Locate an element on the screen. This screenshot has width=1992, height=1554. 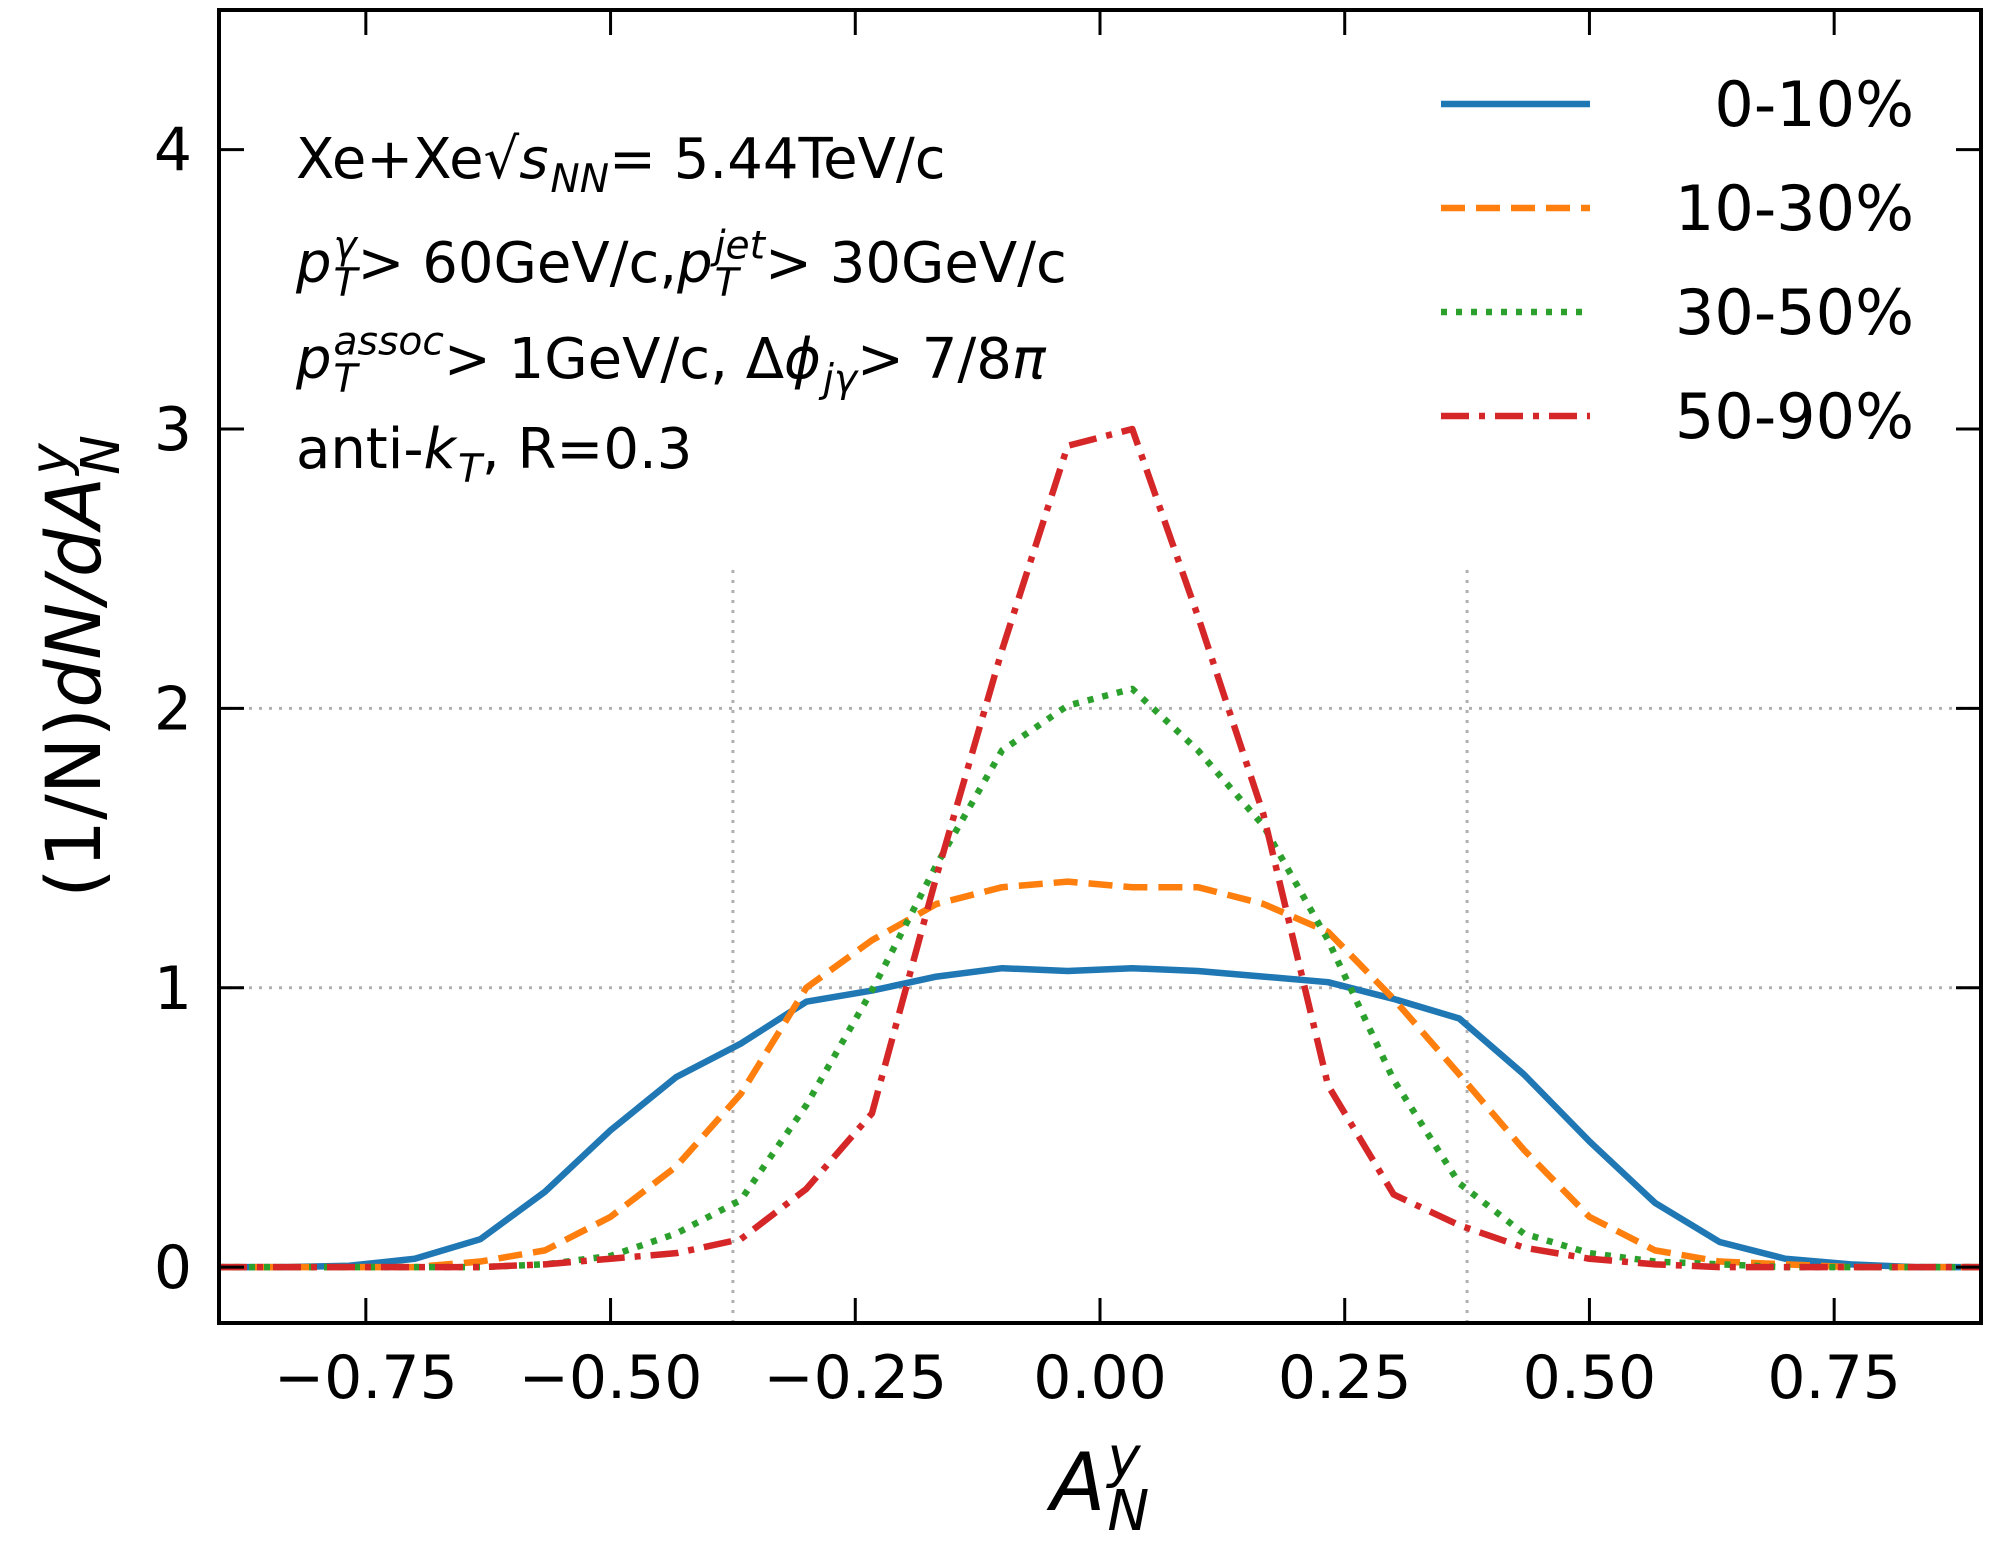
y-label: (1/N) is located at coordinates (73, 803).